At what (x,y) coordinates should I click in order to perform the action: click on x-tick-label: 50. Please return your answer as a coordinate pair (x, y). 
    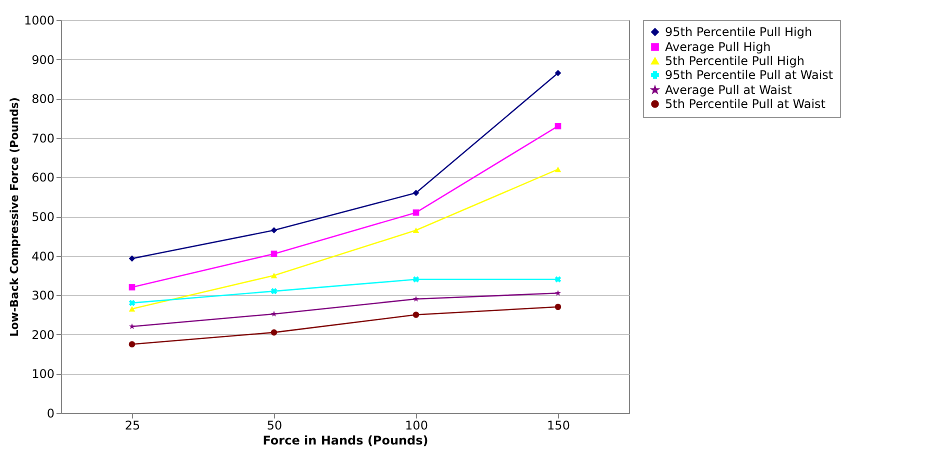
    Looking at the image, I should click on (274, 425).